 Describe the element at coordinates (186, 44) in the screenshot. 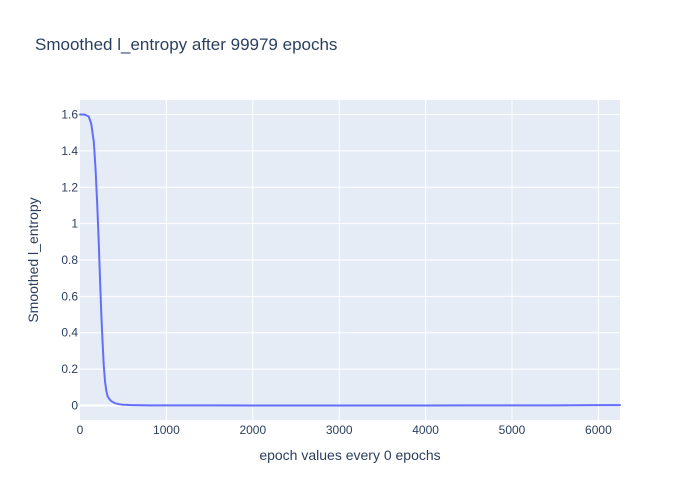

I see `chart-title: Smoothed l_entropy after 99979 epochs` at that location.